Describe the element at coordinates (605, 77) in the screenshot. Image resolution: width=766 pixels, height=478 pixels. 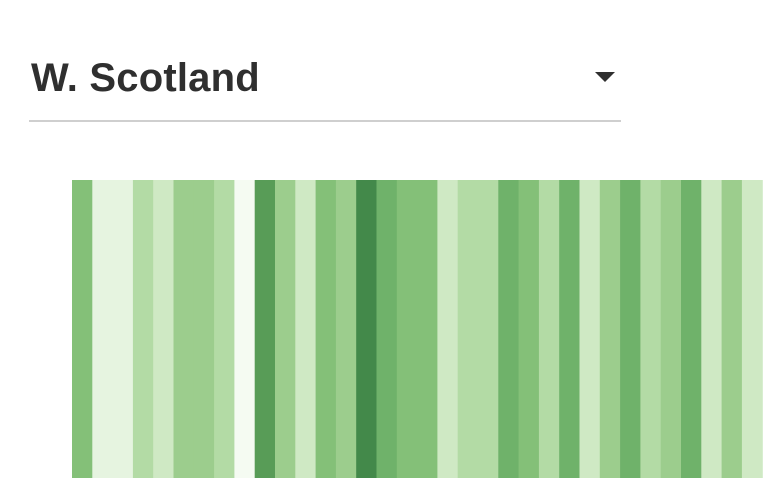
I see `caret-down-icon` at that location.